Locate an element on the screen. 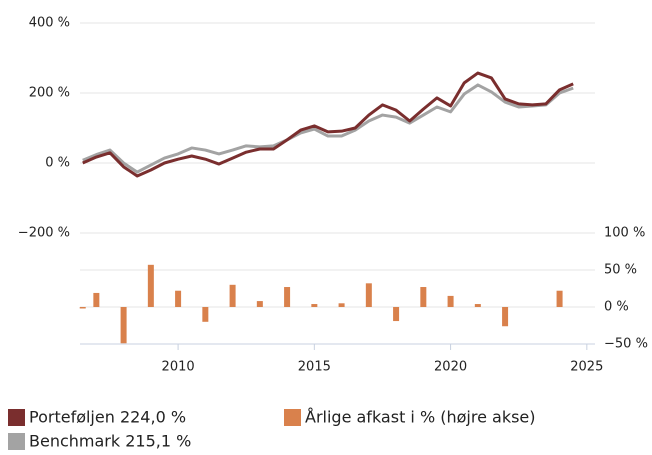 Image resolution: width=652 pixels, height=455 pixels. y-tick-label: 200 % is located at coordinates (49, 93).